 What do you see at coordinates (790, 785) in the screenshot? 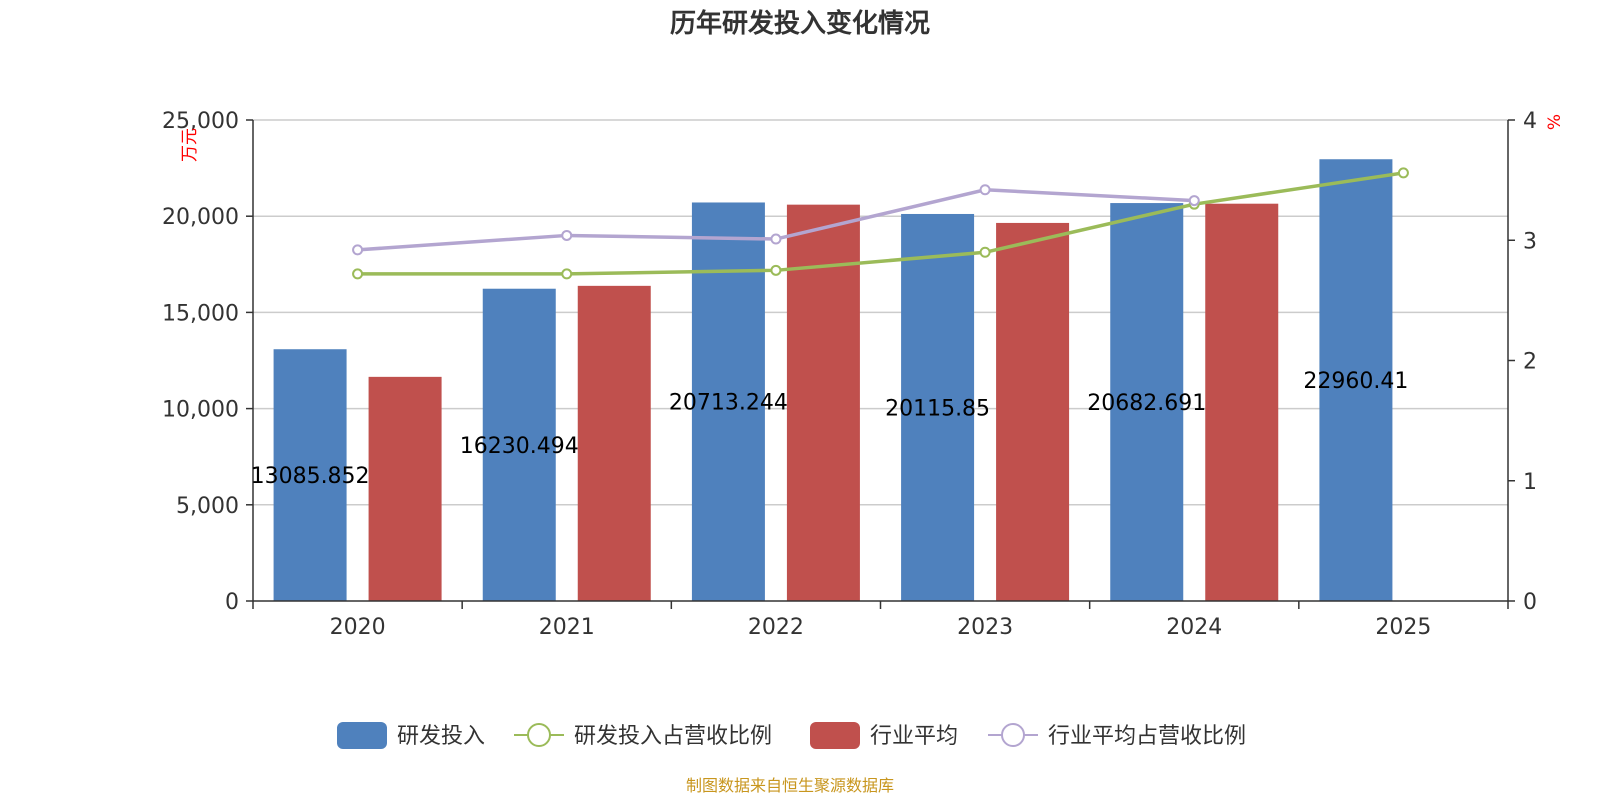
I see `source-note: 制图数据来自恒生聚源数据库` at bounding box center [790, 785].